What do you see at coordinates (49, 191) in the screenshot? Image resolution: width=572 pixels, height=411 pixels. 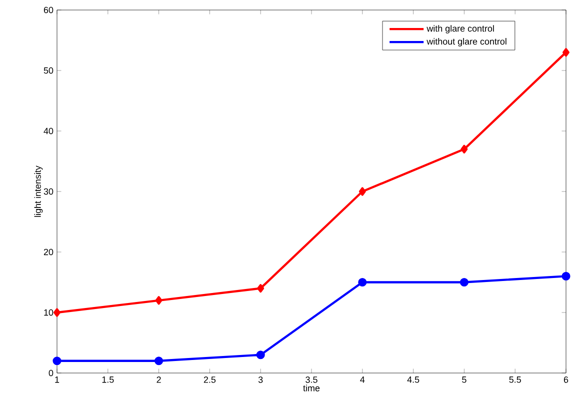 I see `y-tick-label: 30` at bounding box center [49, 191].